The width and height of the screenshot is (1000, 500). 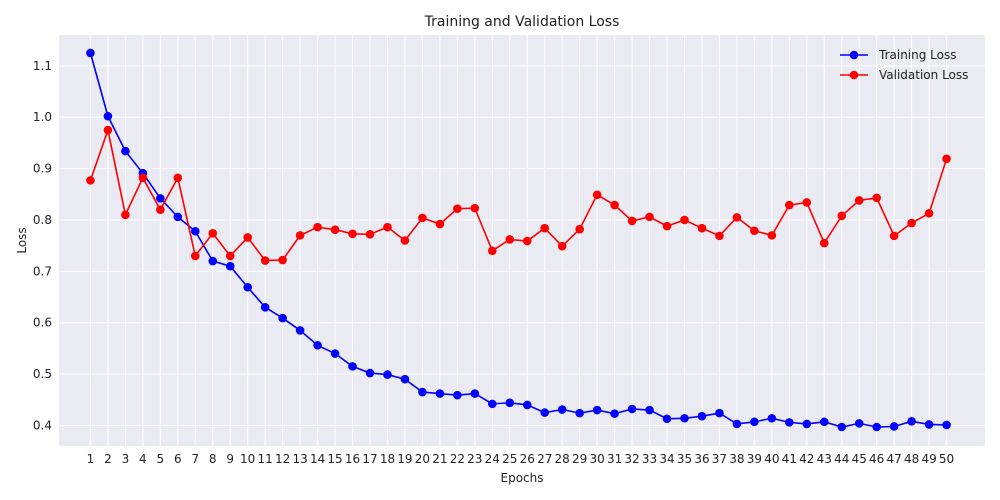 I want to click on x-tick-label: 39, so click(x=754, y=459).